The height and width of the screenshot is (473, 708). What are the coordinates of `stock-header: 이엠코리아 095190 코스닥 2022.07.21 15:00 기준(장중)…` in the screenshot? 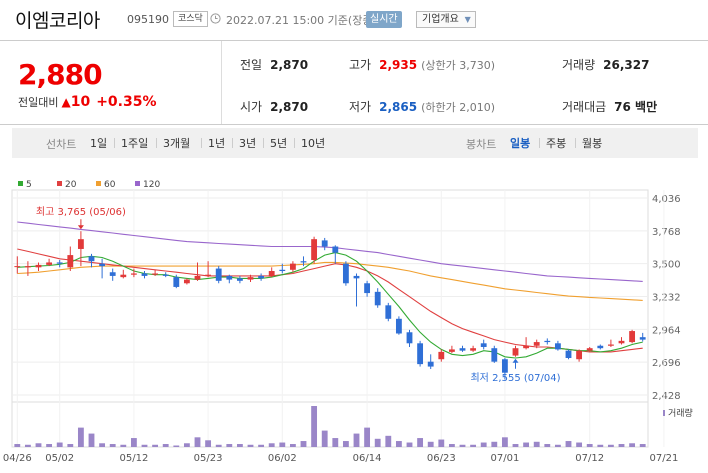 It's located at (354, 20).